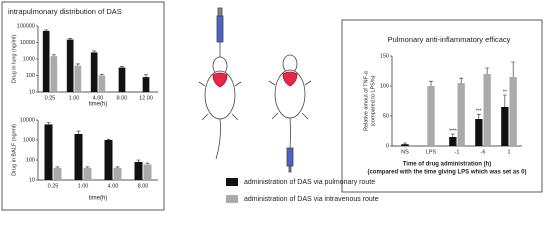  I want to click on x-tick-label: 1, so click(508, 152).